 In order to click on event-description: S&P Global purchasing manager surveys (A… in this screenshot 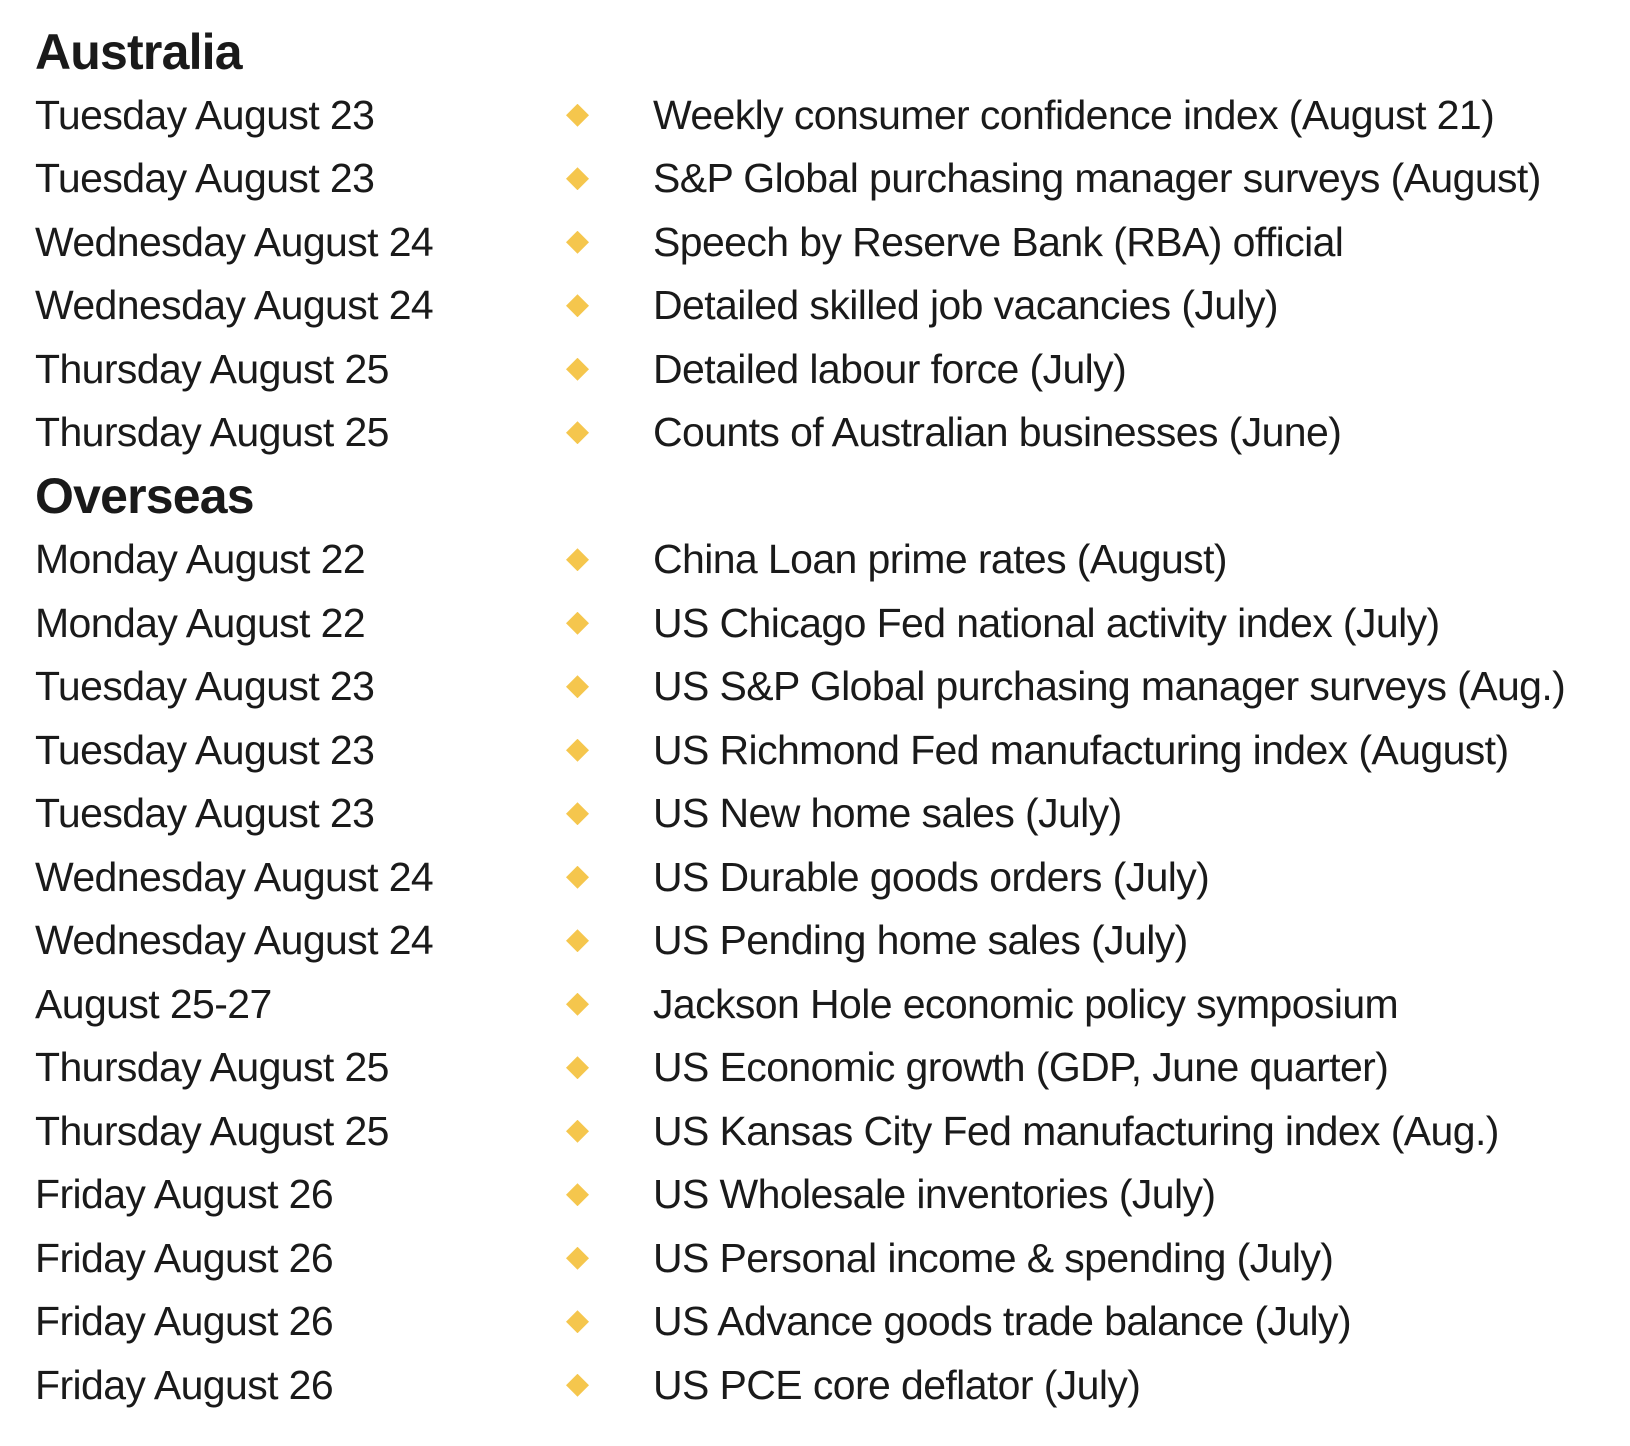, I will do `click(1097, 178)`.